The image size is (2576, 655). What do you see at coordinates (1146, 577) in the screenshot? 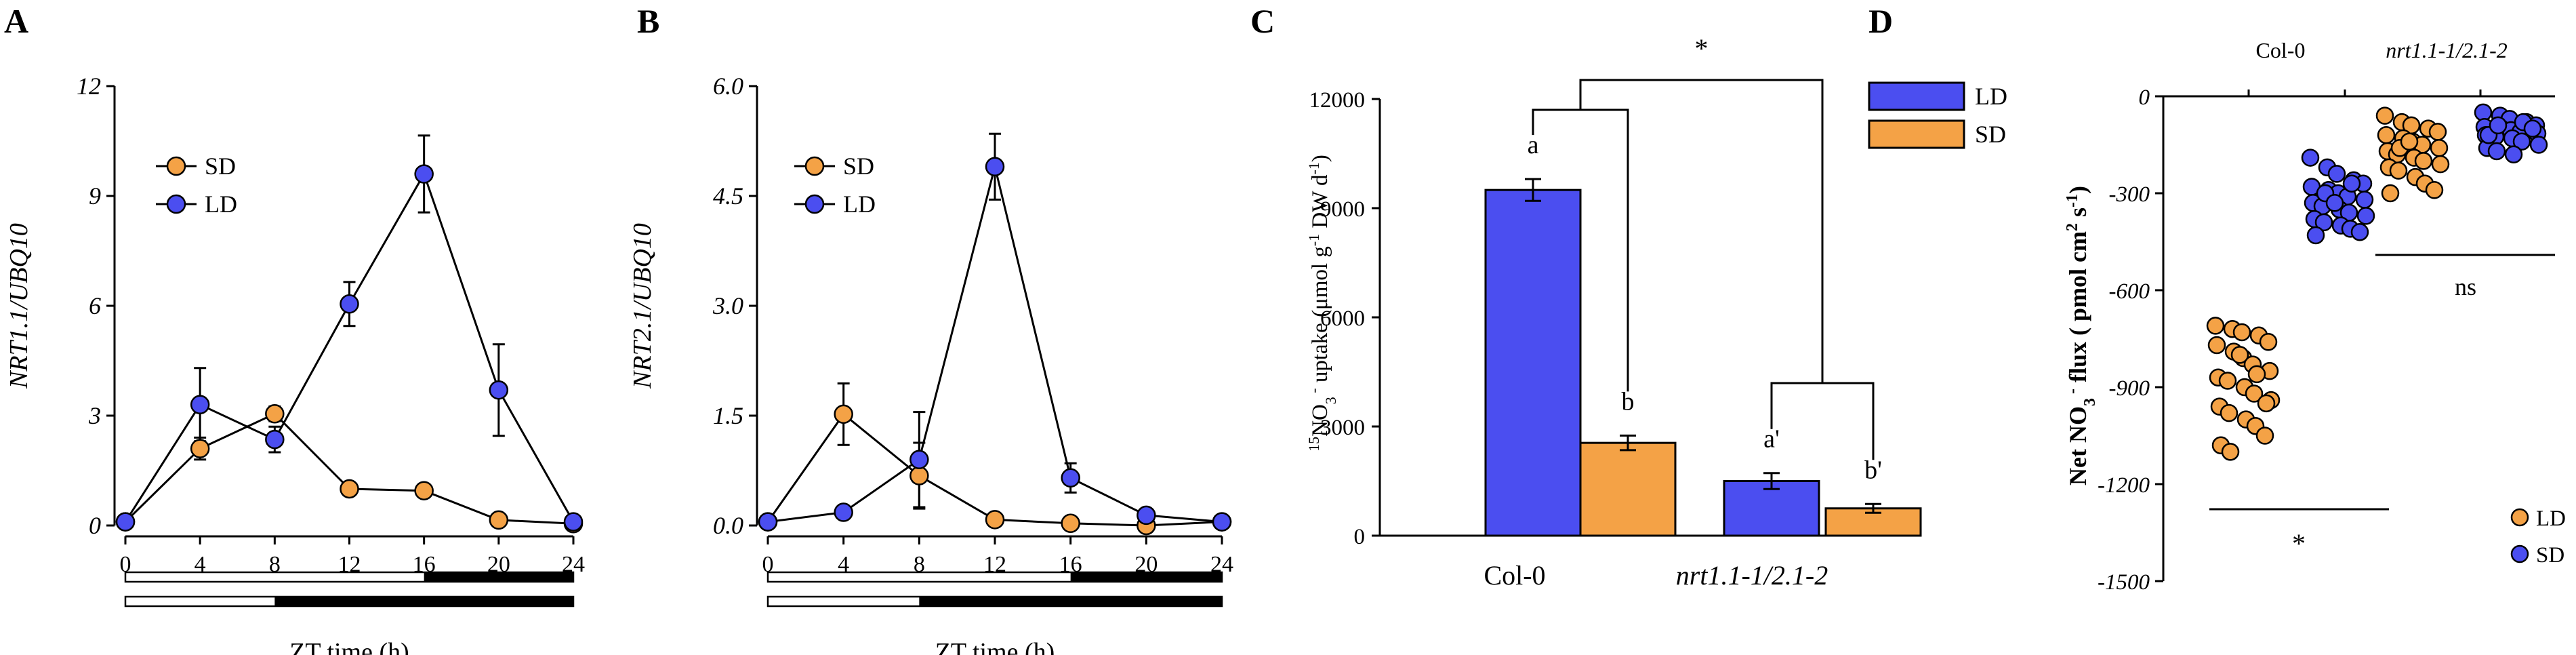
I see `panelB-photoperiod-ld-dark` at bounding box center [1146, 577].